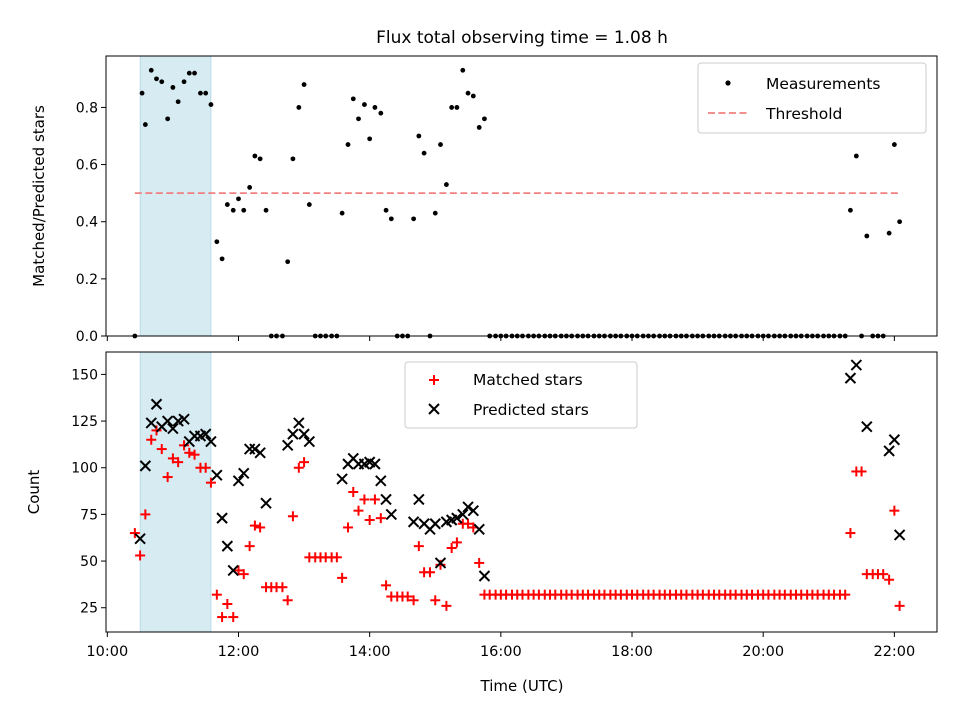 The height and width of the screenshot is (720, 960). Describe the element at coordinates (175, 492) in the screenshot. I see `bottom-shaded-span` at that location.